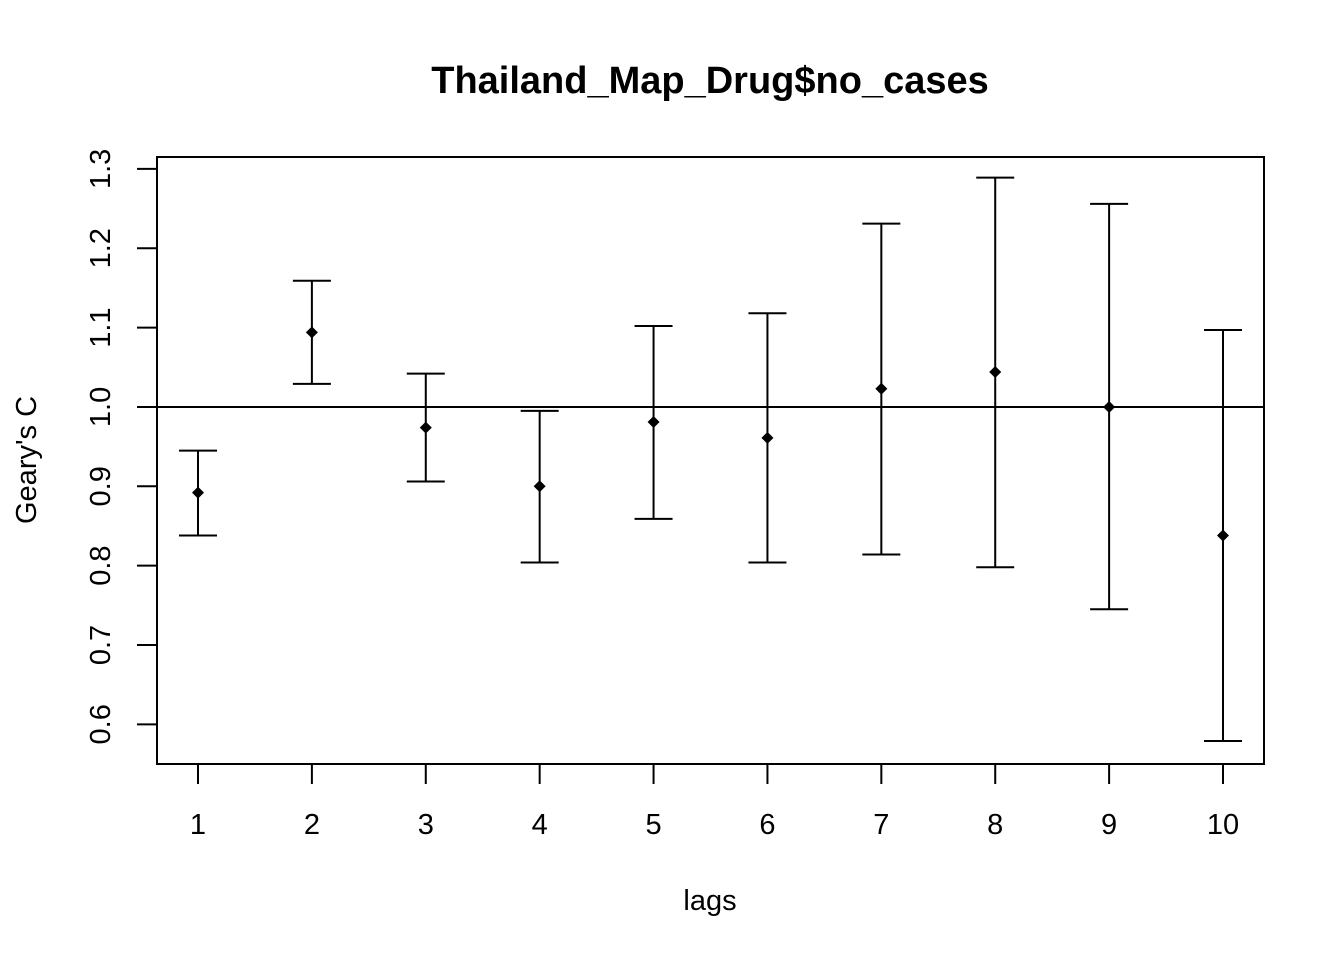 This screenshot has height=960, width=1344. I want to click on chart-title: Thailand_Map_Drug$no_cases, so click(710, 81).